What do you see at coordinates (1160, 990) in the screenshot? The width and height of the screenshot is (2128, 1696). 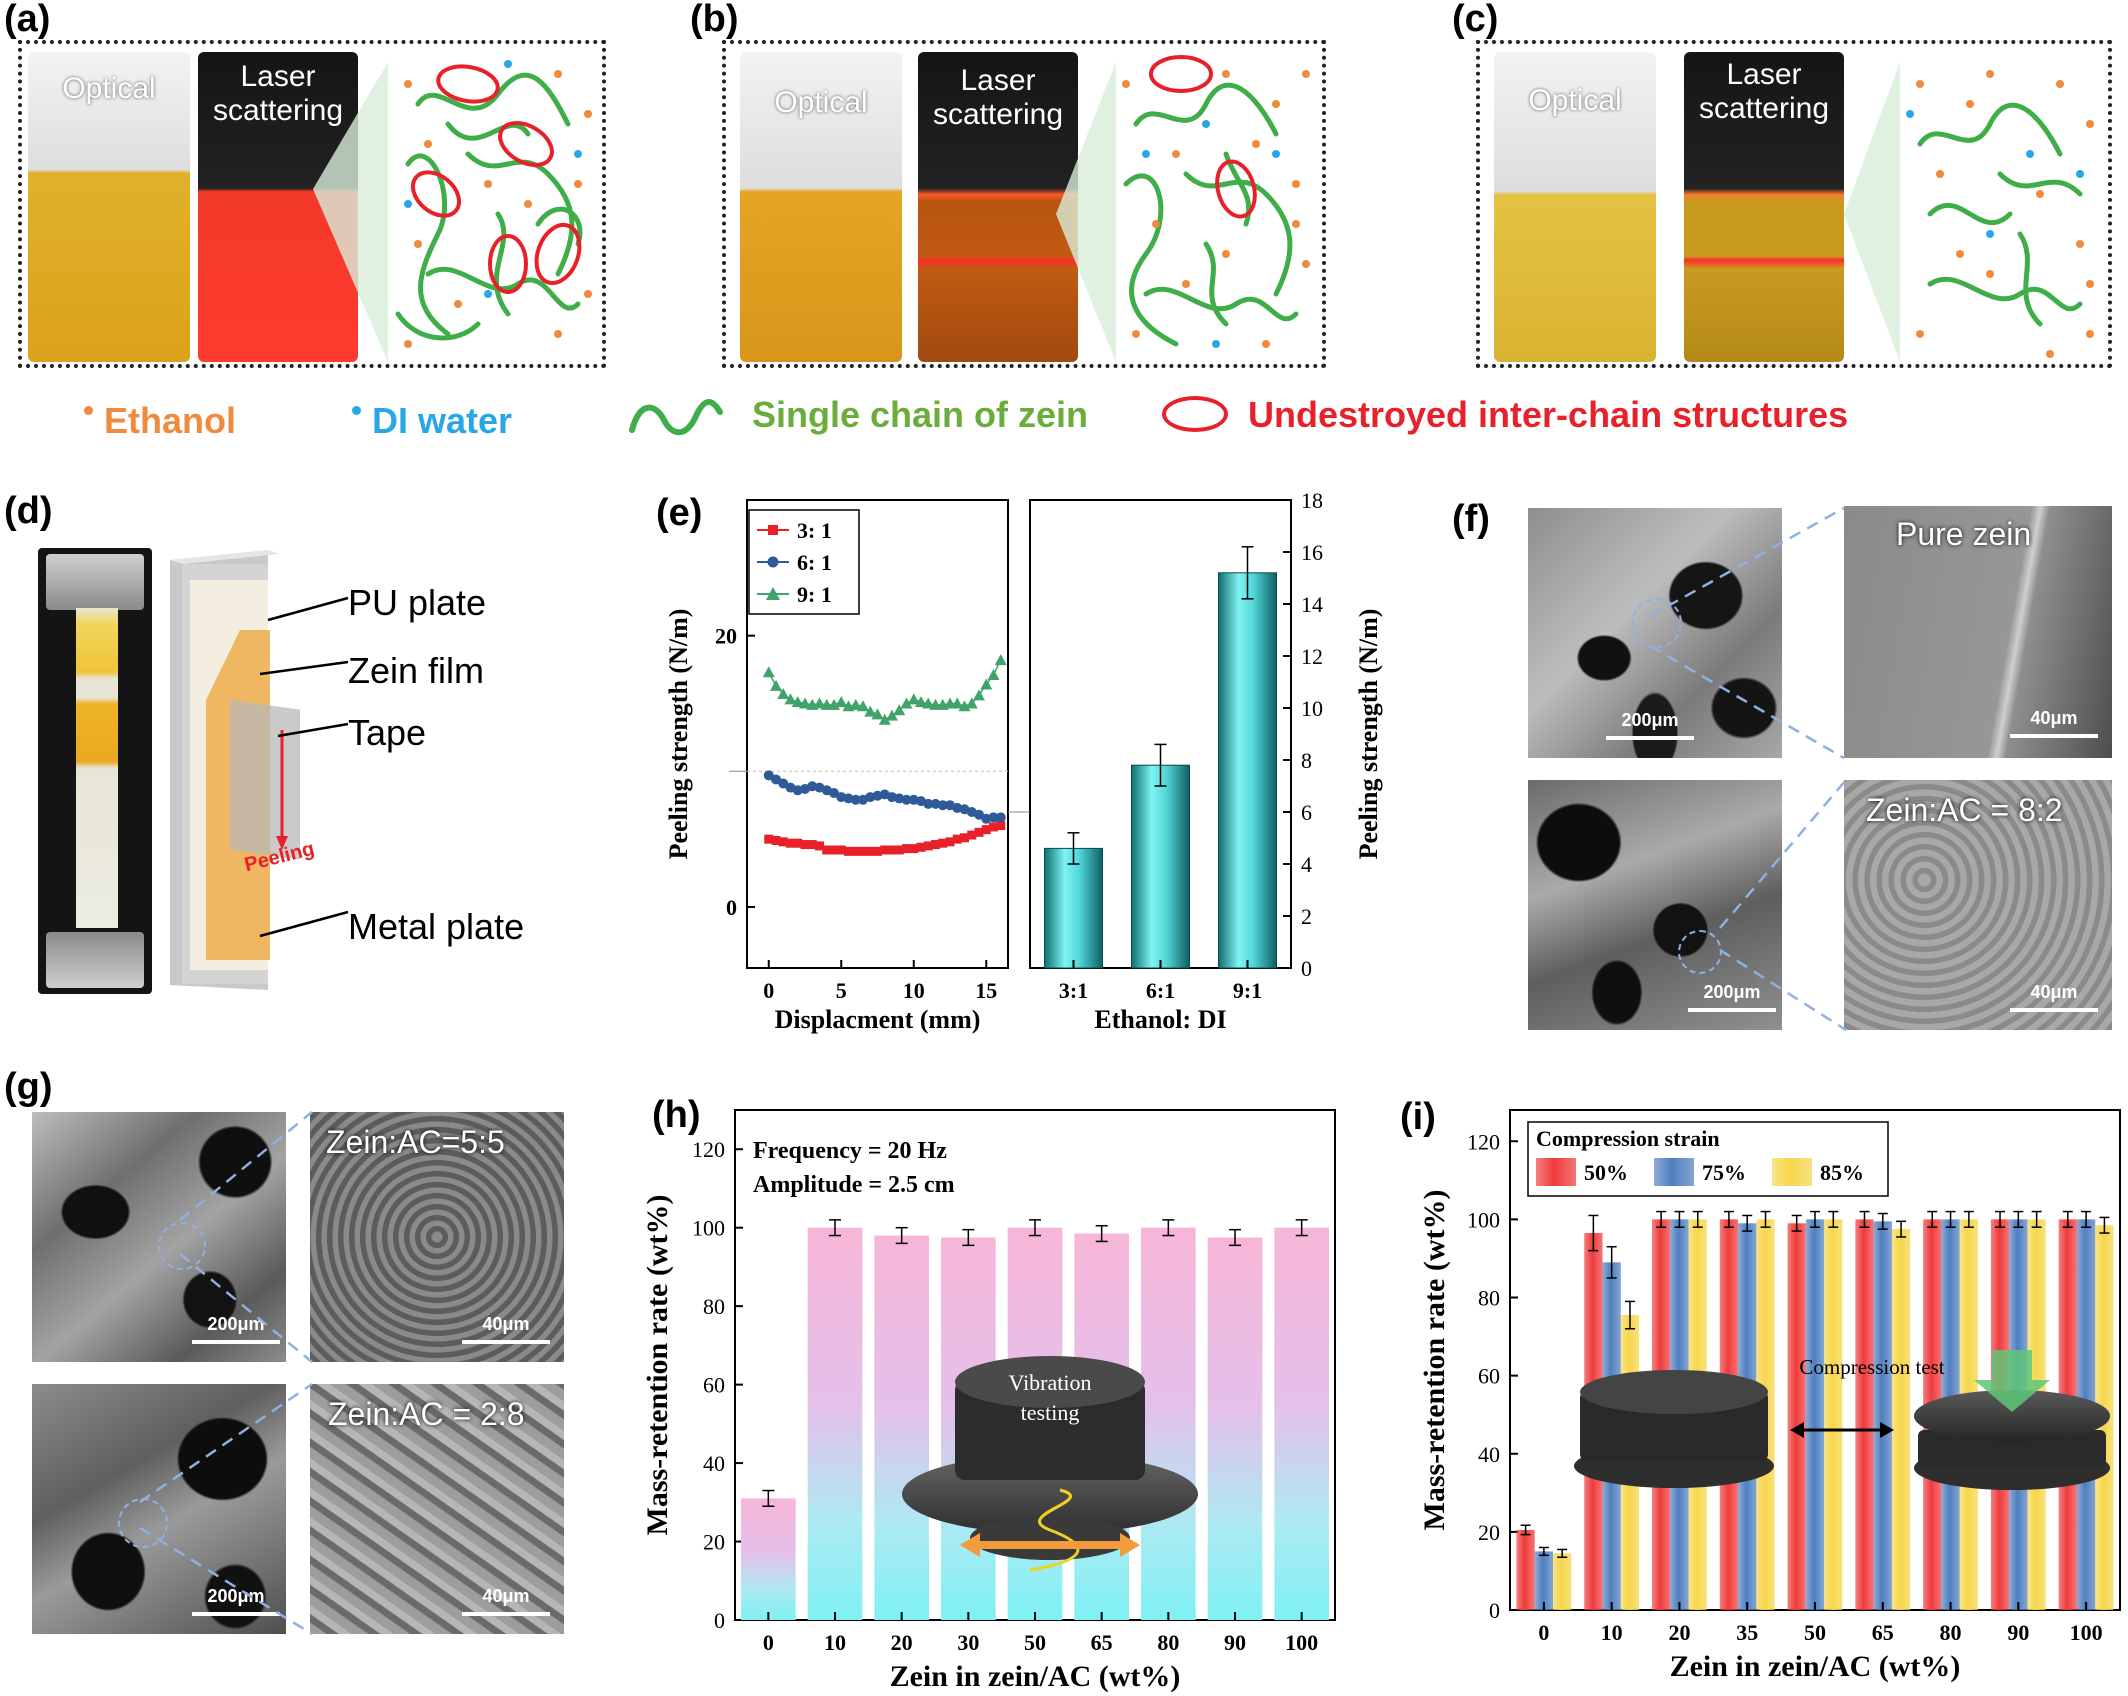 I see `x-tick-label: 6:1` at bounding box center [1160, 990].